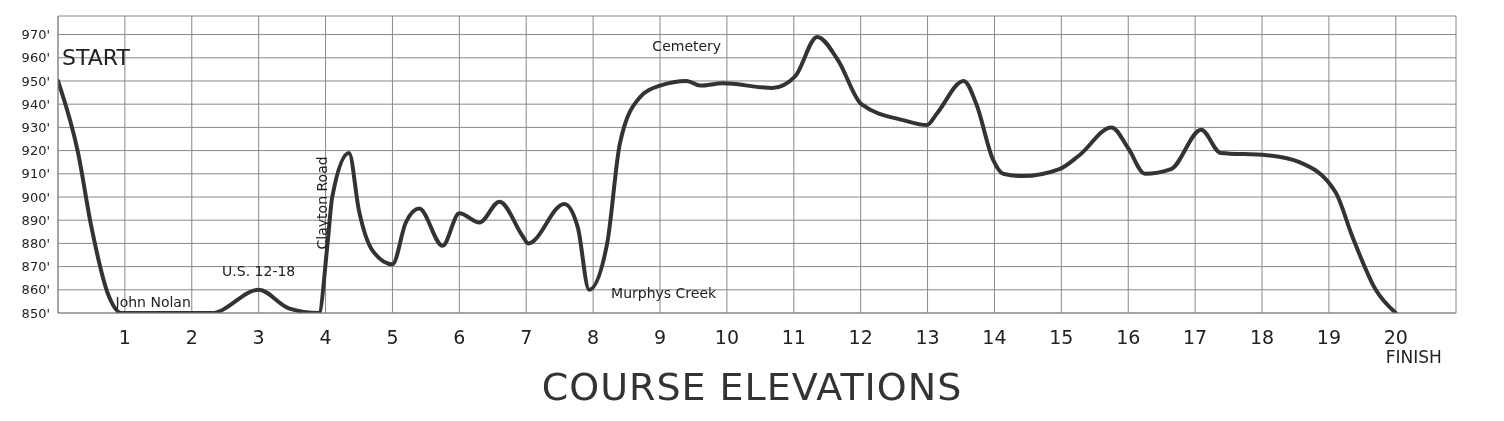 The height and width of the screenshot is (421, 1504). Describe the element at coordinates (35, 81) in the screenshot. I see `y-tick-label: 950'` at that location.